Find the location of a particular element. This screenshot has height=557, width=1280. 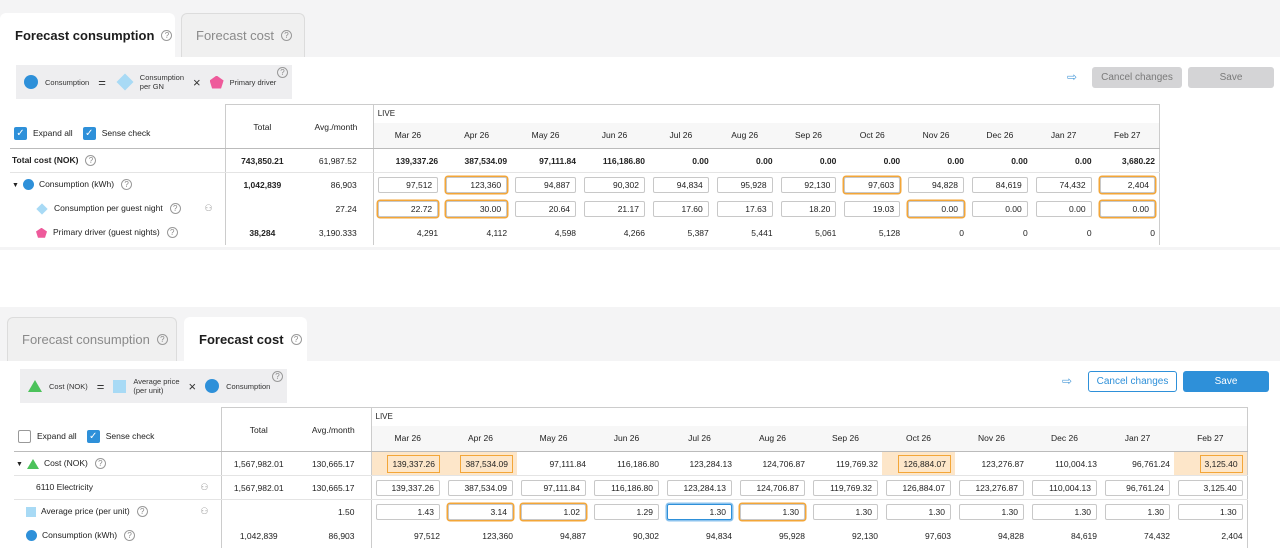

month-header: Nov 26 is located at coordinates (991, 438).